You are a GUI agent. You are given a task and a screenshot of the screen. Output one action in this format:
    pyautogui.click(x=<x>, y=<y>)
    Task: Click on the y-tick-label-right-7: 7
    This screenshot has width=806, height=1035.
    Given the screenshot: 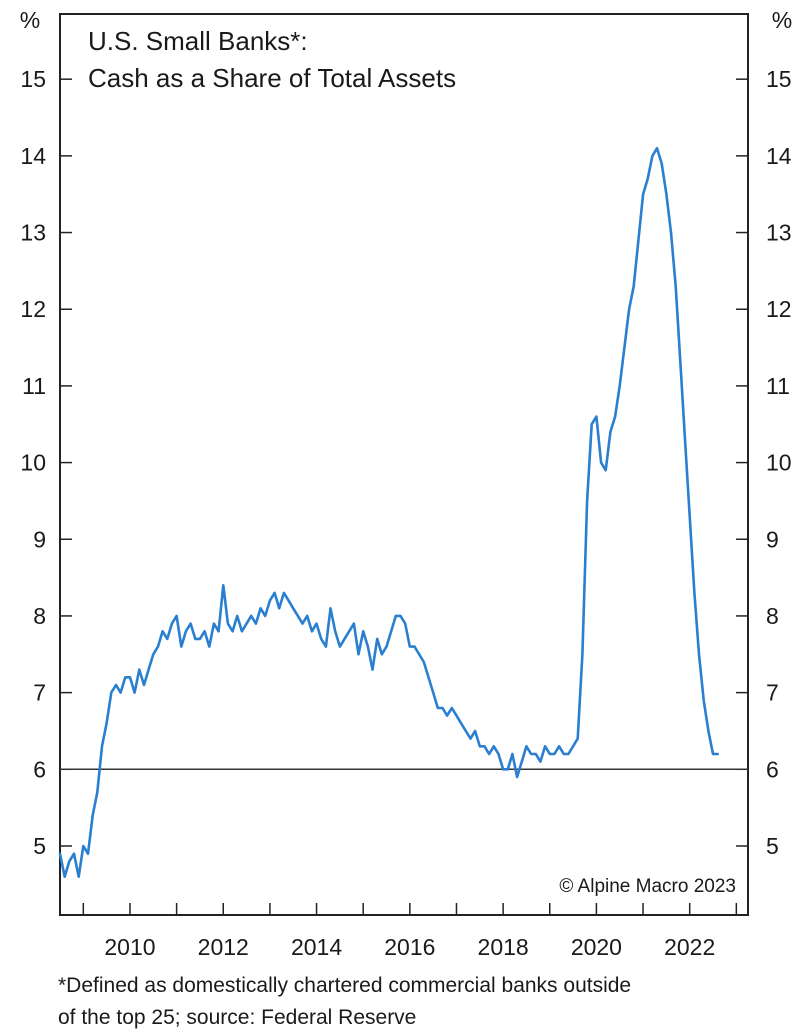 What is the action you would take?
    pyautogui.click(x=772, y=693)
    